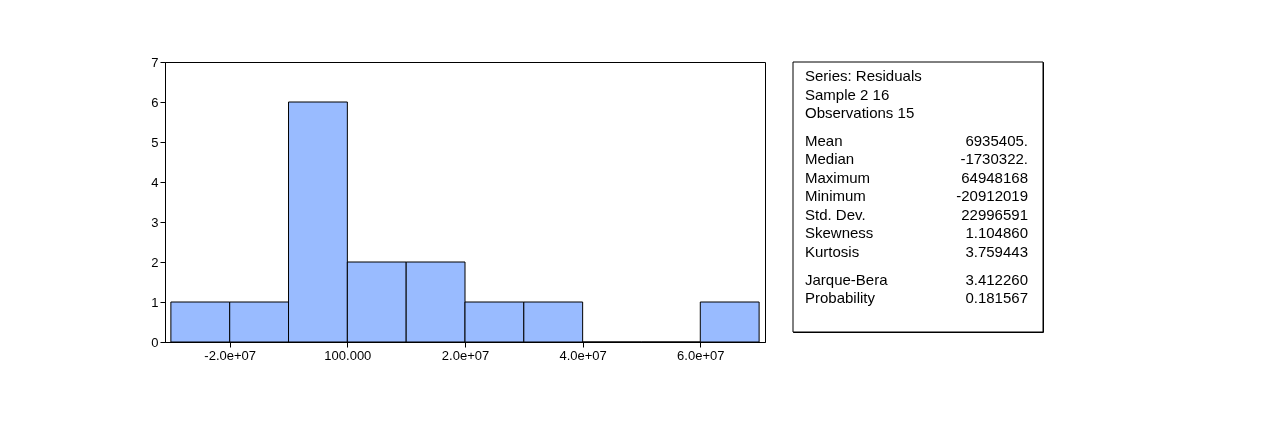  I want to click on text: 64948168, so click(994, 177).